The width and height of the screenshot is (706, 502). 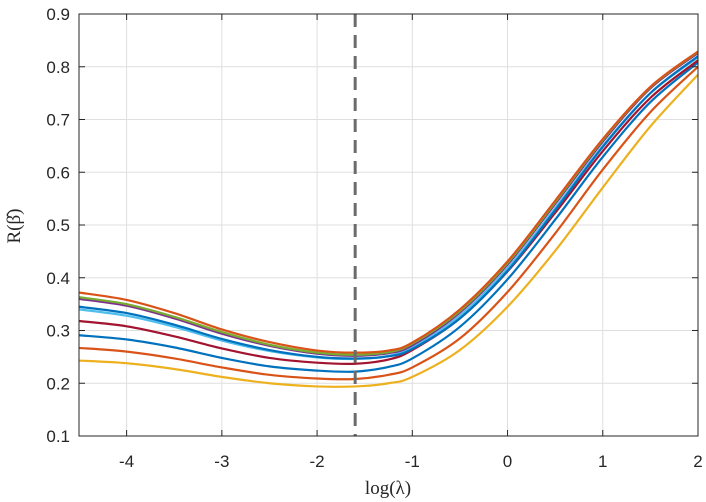 What do you see at coordinates (221, 461) in the screenshot?
I see `x-tick-label: -3` at bounding box center [221, 461].